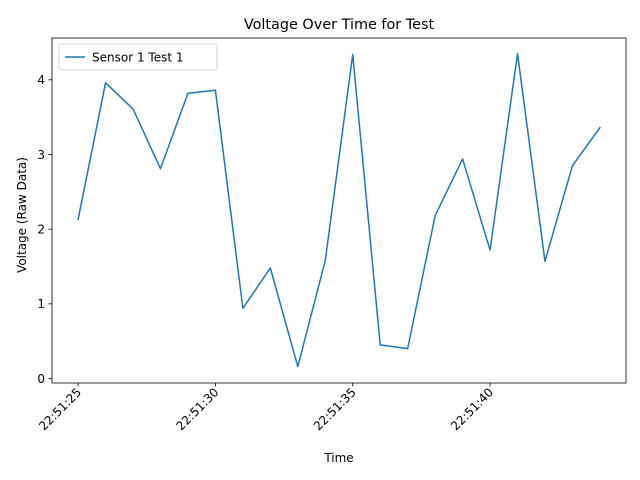  I want to click on chart-title: Voltage Over Time for Test, so click(339, 25).